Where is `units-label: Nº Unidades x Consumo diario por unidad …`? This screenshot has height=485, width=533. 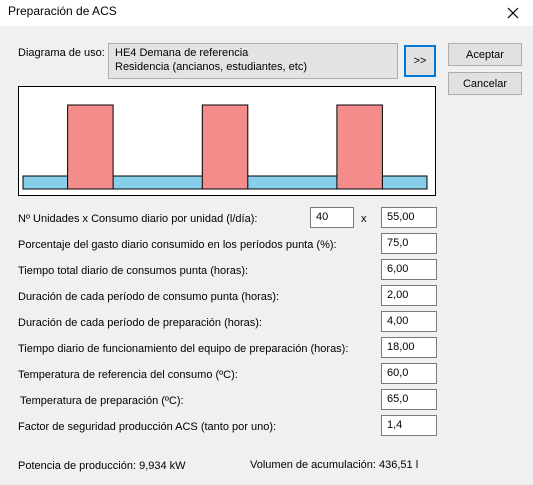
units-label: Nº Unidades x Consumo diario por unidad … is located at coordinates (138, 219).